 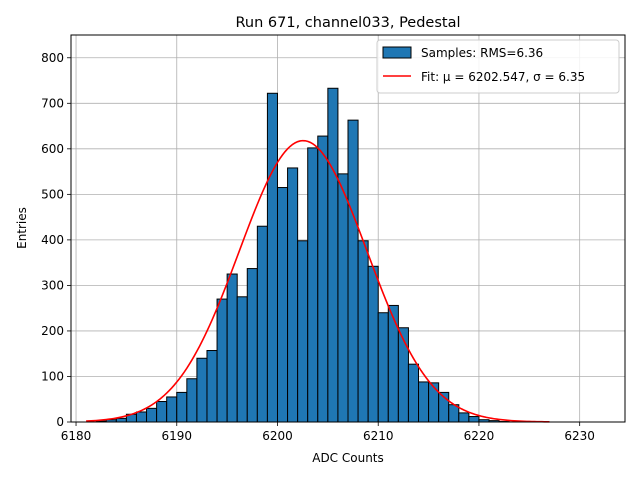 What do you see at coordinates (328, 432) in the screenshot?
I see `x-axis-ticks: 6180 6190 6200 6210 6220 6230` at bounding box center [328, 432].